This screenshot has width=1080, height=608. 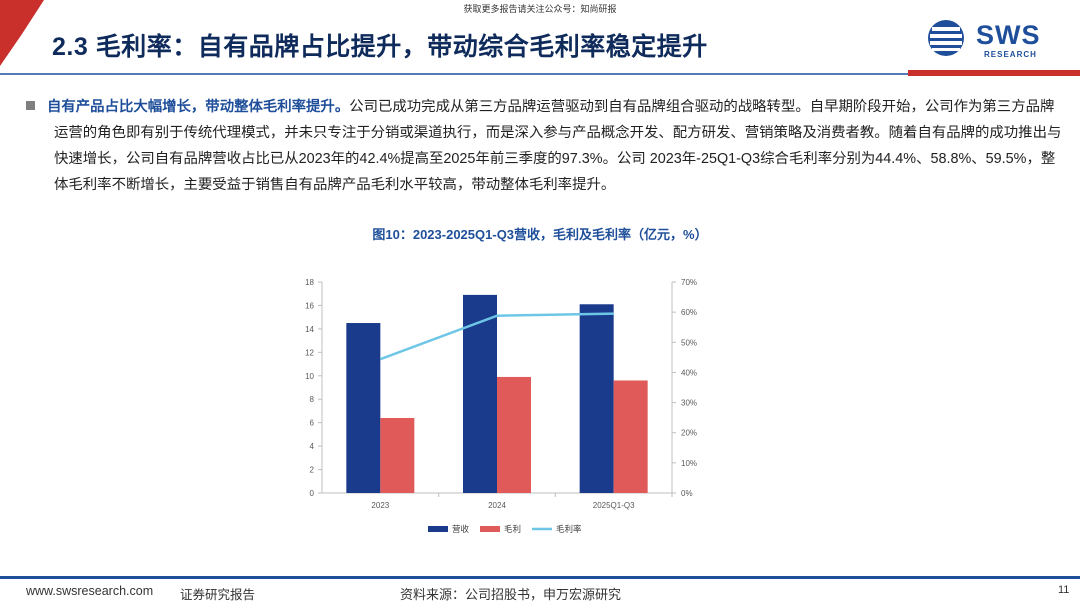 What do you see at coordinates (309, 282) in the screenshot?
I see `y-left-tick-label: 18` at bounding box center [309, 282].